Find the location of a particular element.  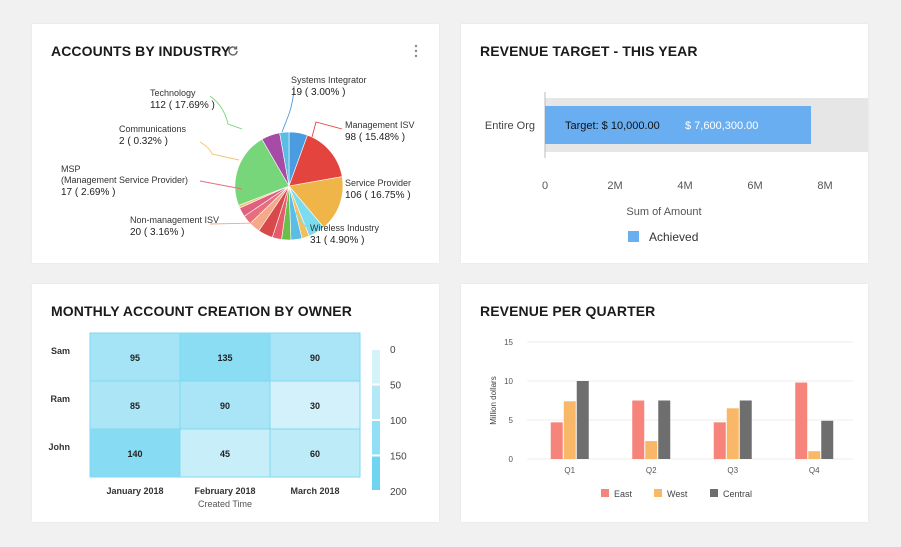

legend-swatch-east is located at coordinates (605, 493).